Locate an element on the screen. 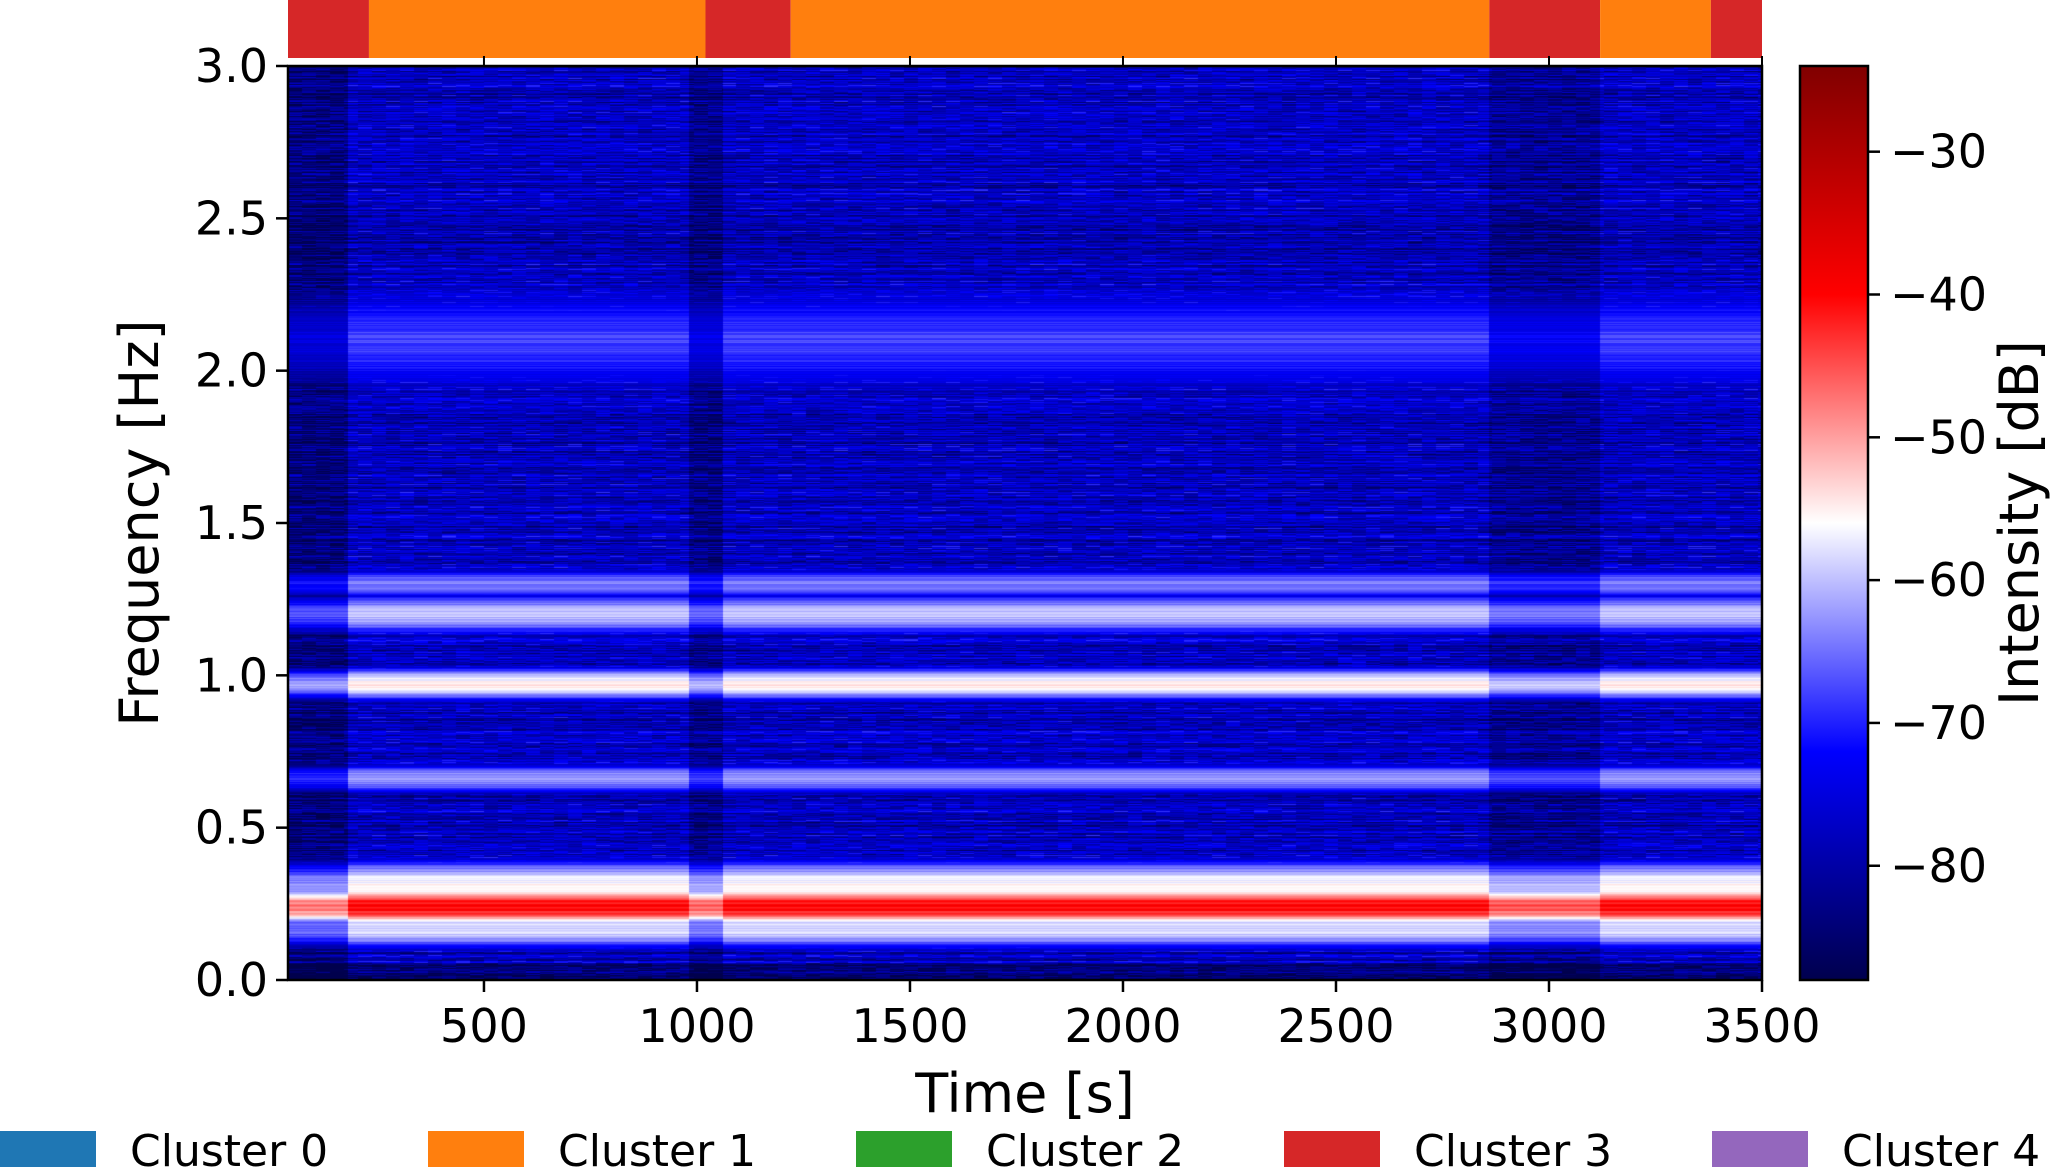 The width and height of the screenshot is (2067, 1168). y-tick-label: 2.0 is located at coordinates (231, 371).